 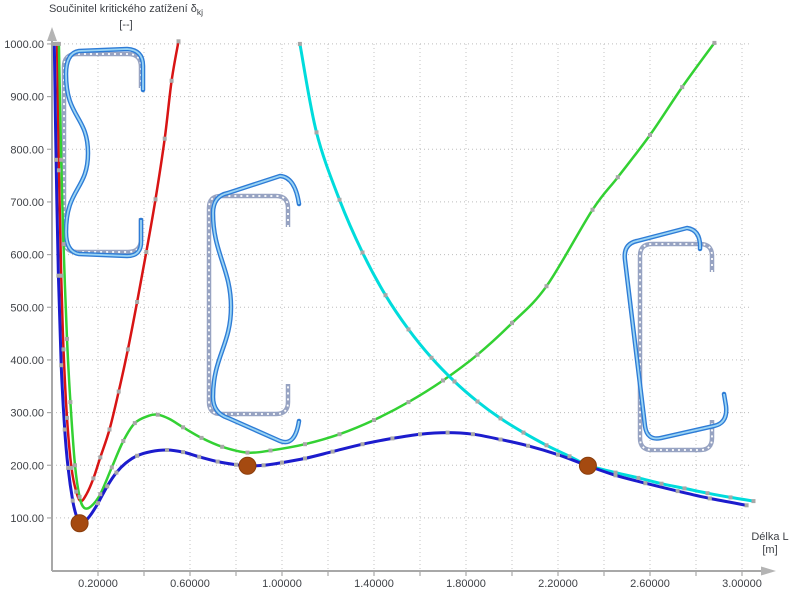 I want to click on y-tick-label: 500.00, so click(x=27, y=308).